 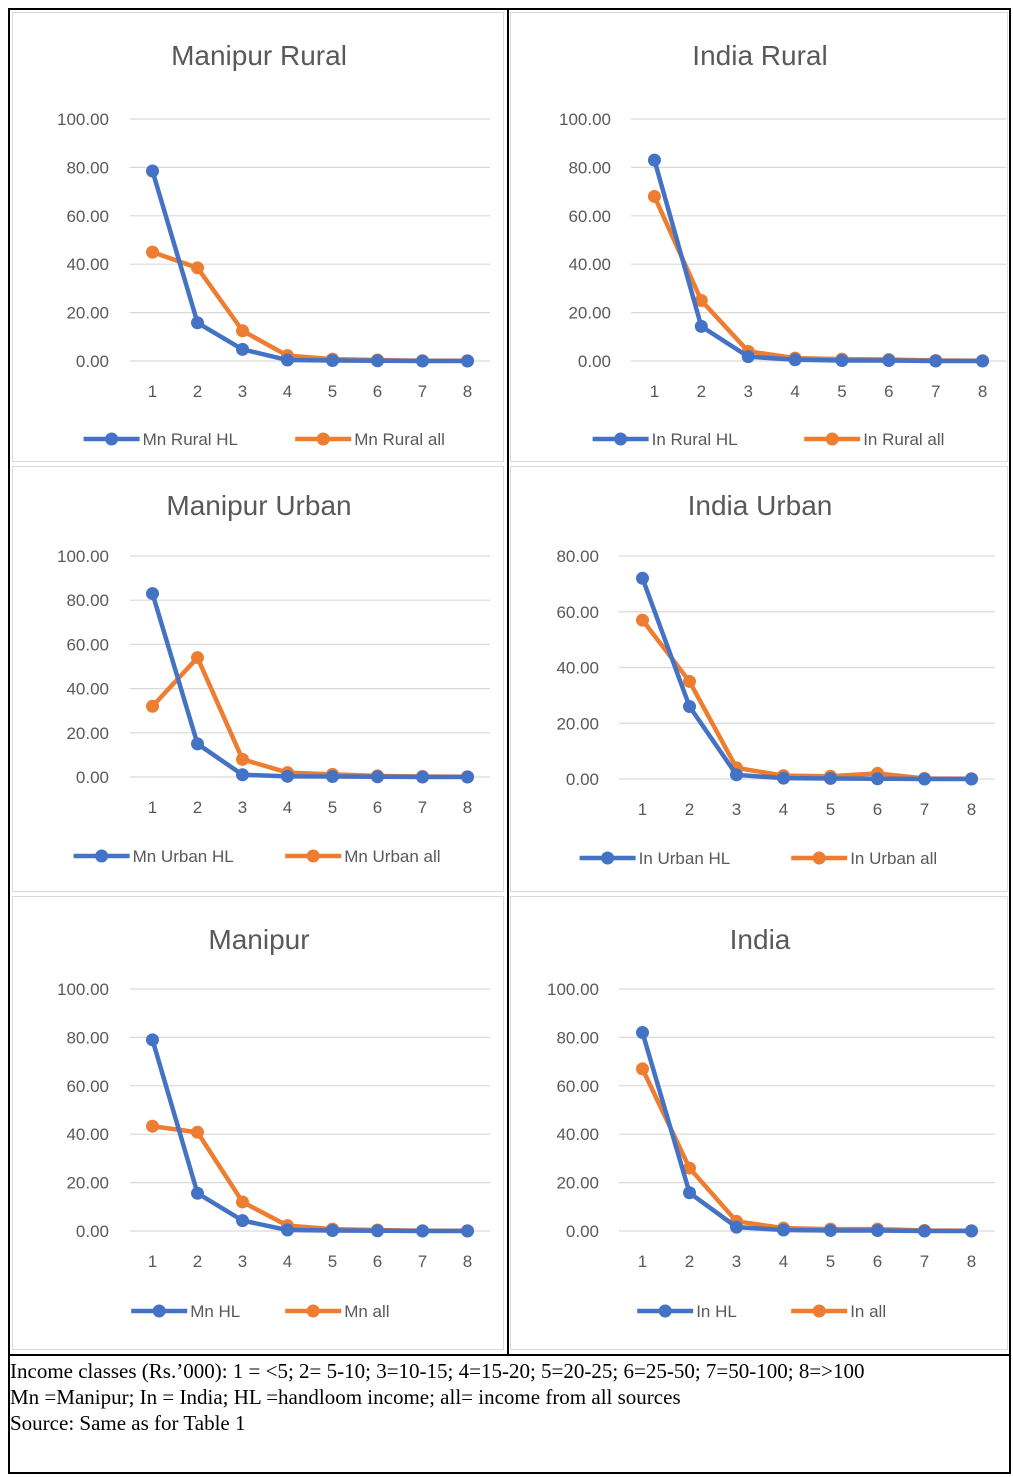 I want to click on source-note: Source: Same as for Table 1, so click(x=128, y=1423).